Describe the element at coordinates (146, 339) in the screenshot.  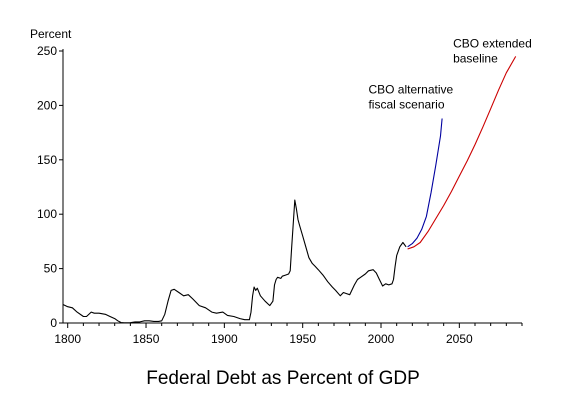
I see `x-tick-label: 1850` at that location.